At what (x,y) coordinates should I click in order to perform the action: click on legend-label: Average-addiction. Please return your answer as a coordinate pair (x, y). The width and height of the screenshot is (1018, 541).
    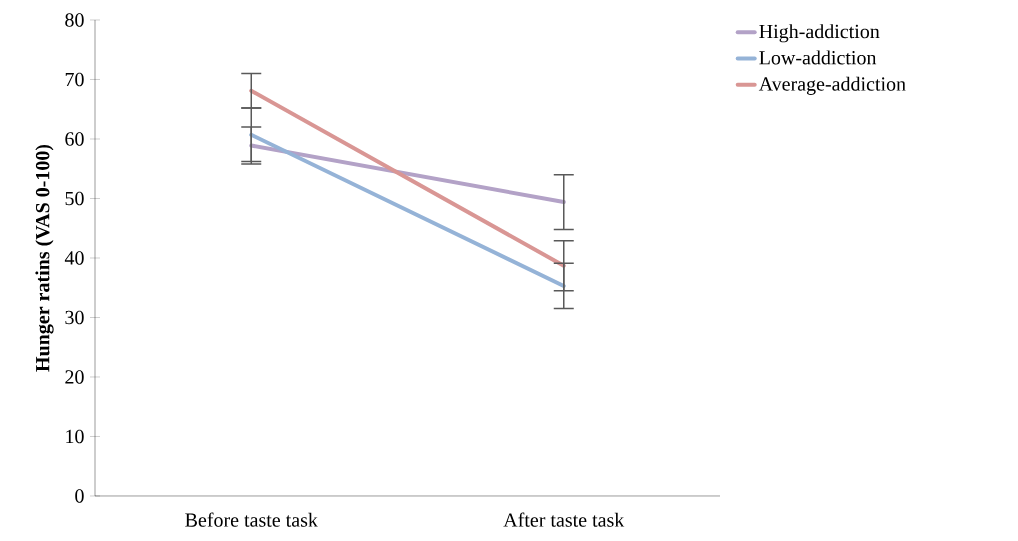
    Looking at the image, I should click on (832, 85).